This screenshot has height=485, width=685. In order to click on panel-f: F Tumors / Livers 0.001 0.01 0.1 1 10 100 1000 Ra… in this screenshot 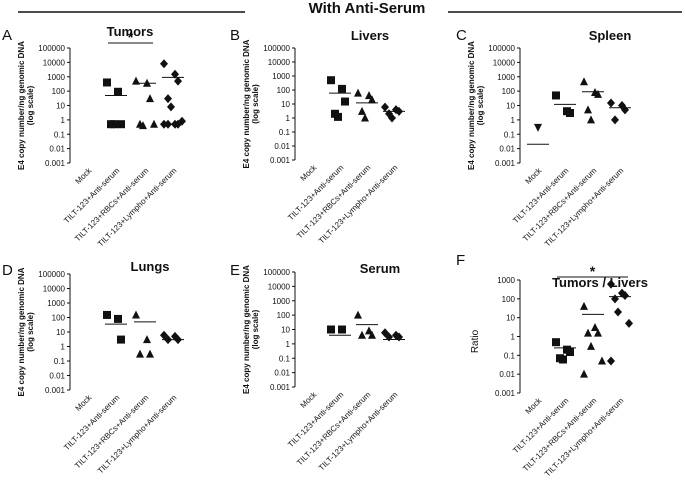, I will do `click(552, 365)`.